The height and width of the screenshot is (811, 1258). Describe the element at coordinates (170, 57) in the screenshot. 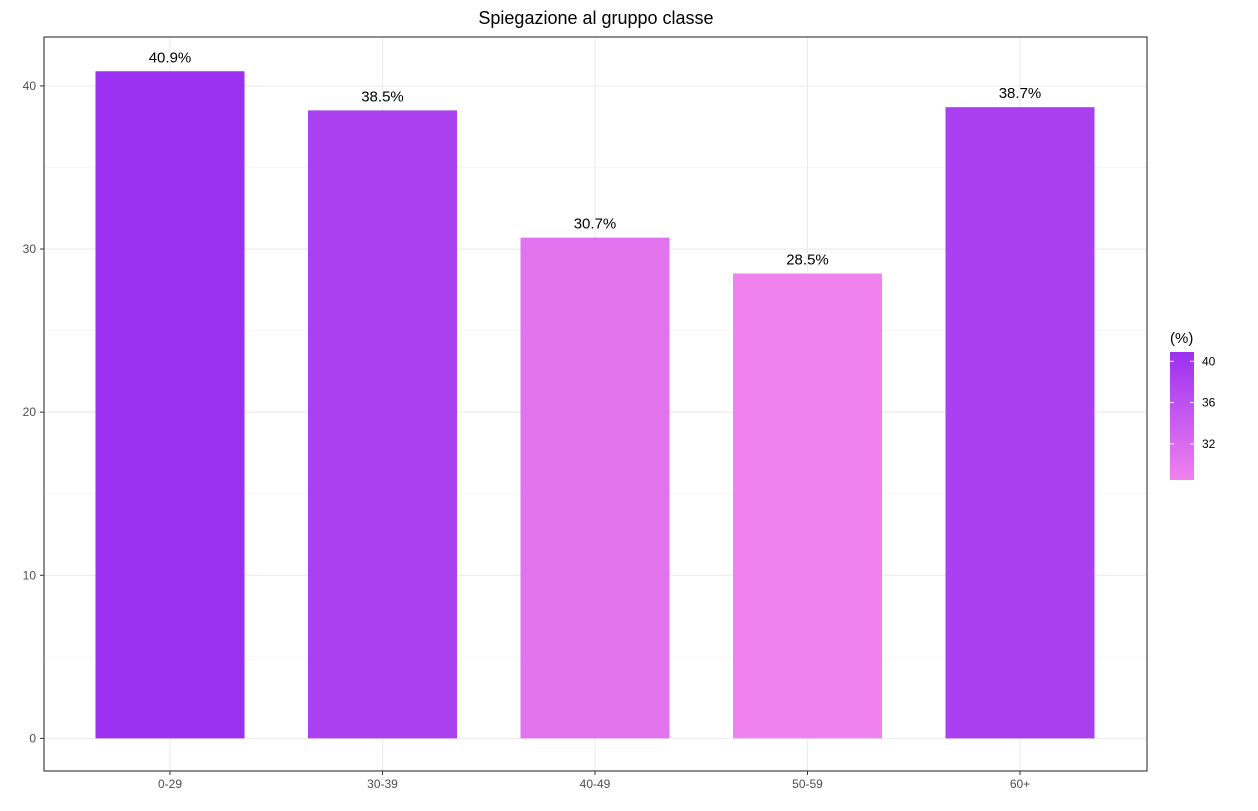

I see `data-label-0-29: 40.9%` at that location.